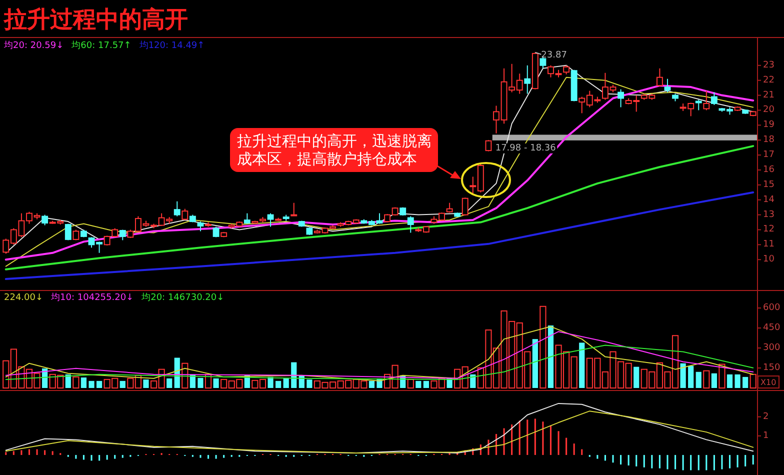 The image size is (784, 475). Describe the element at coordinates (104, 46) in the screenshot. I see `legend: 均20: 20.59↓ 均60: 17.57↑ 均120: 14.49↑` at that location.